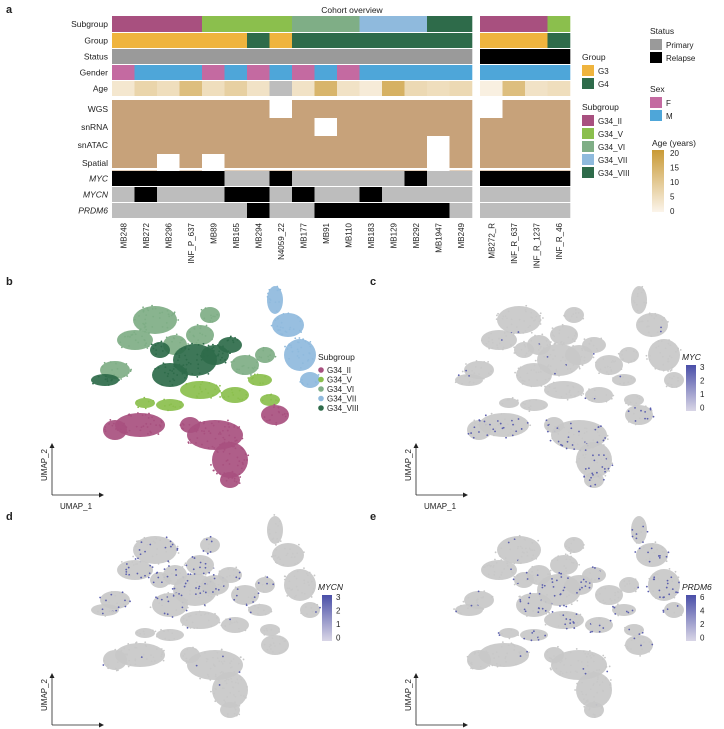  Describe the element at coordinates (668, 103) in the screenshot. I see `legend-label-F: F` at that location.